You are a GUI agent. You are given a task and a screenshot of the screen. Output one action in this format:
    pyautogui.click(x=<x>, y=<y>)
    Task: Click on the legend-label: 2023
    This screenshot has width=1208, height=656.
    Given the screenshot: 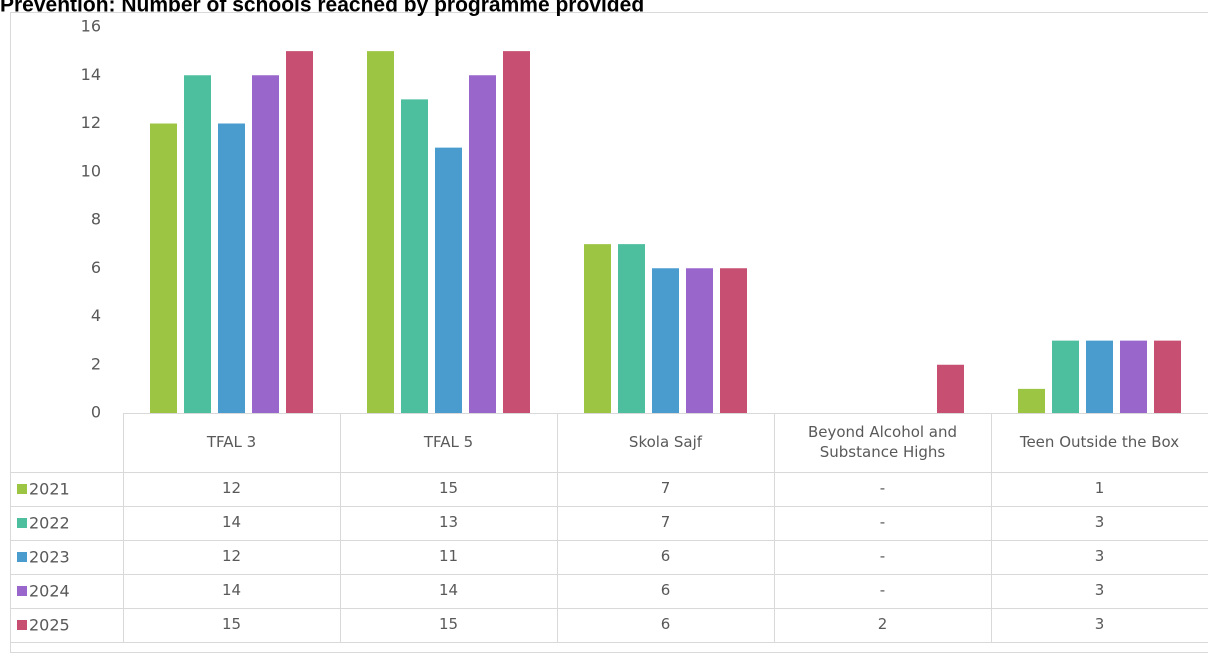 What is the action you would take?
    pyautogui.click(x=49, y=557)
    